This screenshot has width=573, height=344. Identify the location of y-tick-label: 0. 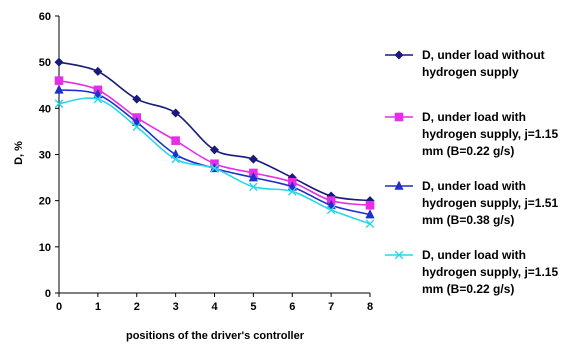
(48, 294).